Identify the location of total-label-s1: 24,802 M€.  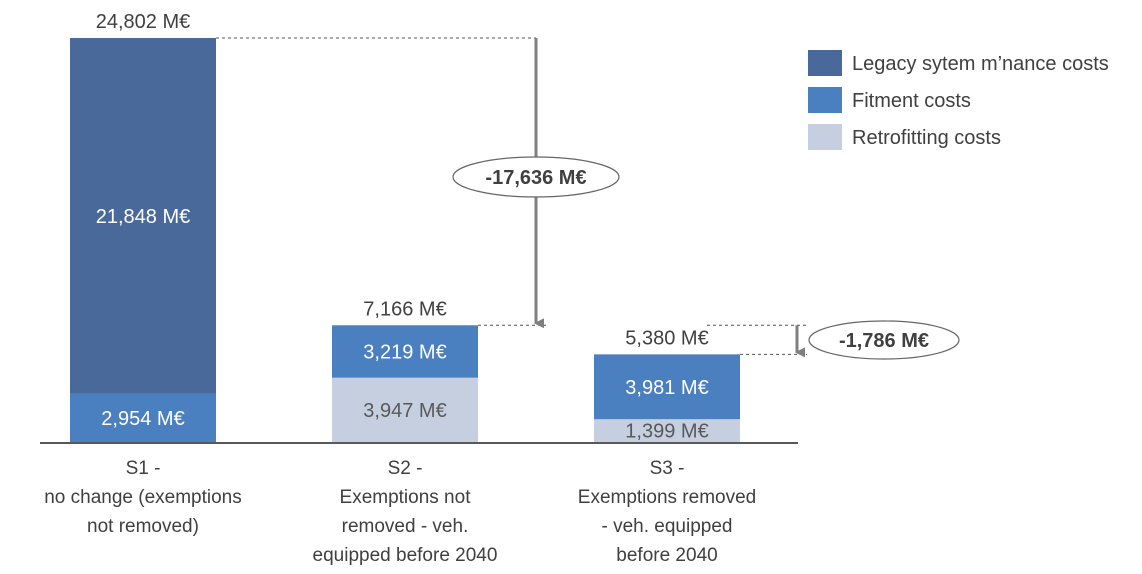
(143, 22).